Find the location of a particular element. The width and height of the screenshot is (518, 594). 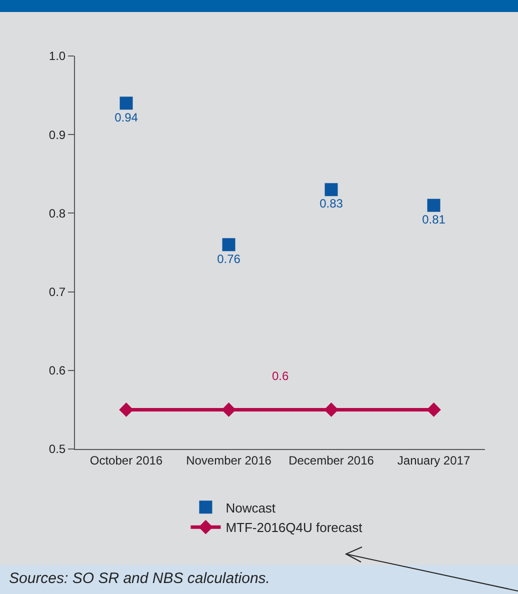

source-note: Sources: SO SR and NBS calculations. is located at coordinates (139, 578).